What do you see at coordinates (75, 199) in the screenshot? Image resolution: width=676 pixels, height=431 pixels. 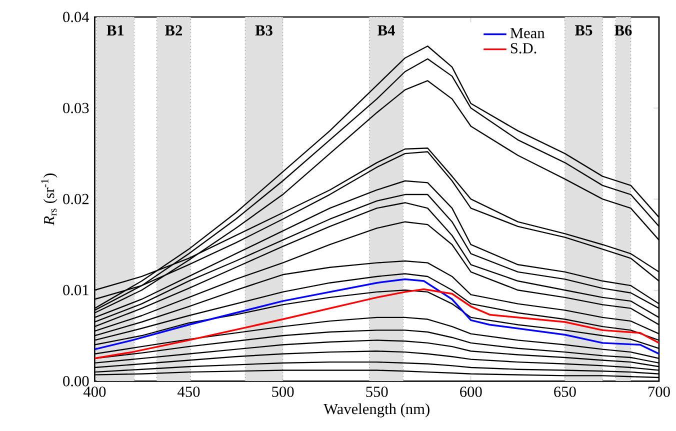 I see `y-tick-label: 0.02` at bounding box center [75, 199].